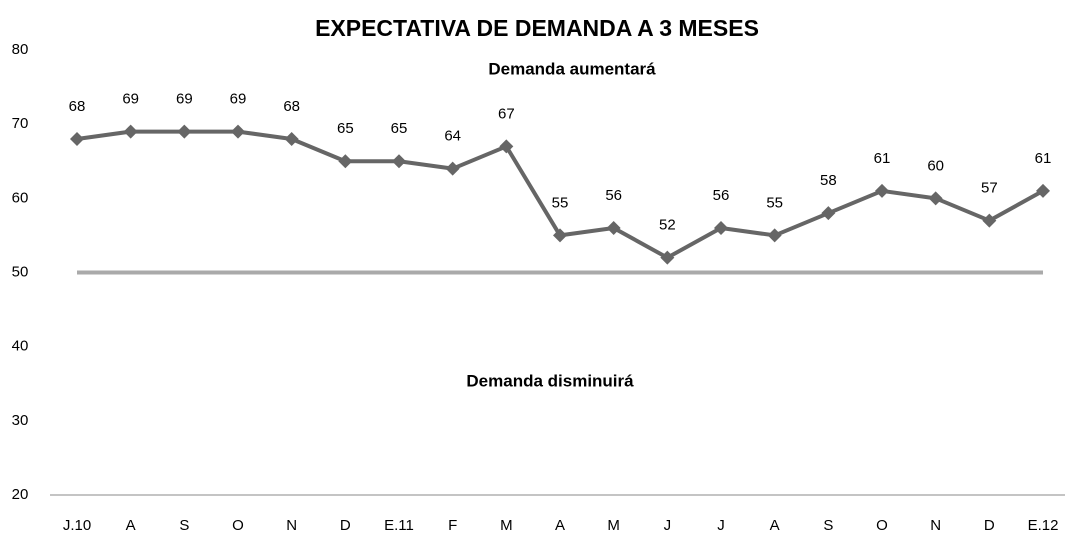  Describe the element at coordinates (20, 346) in the screenshot. I see `y-tick-label: 40` at that location.